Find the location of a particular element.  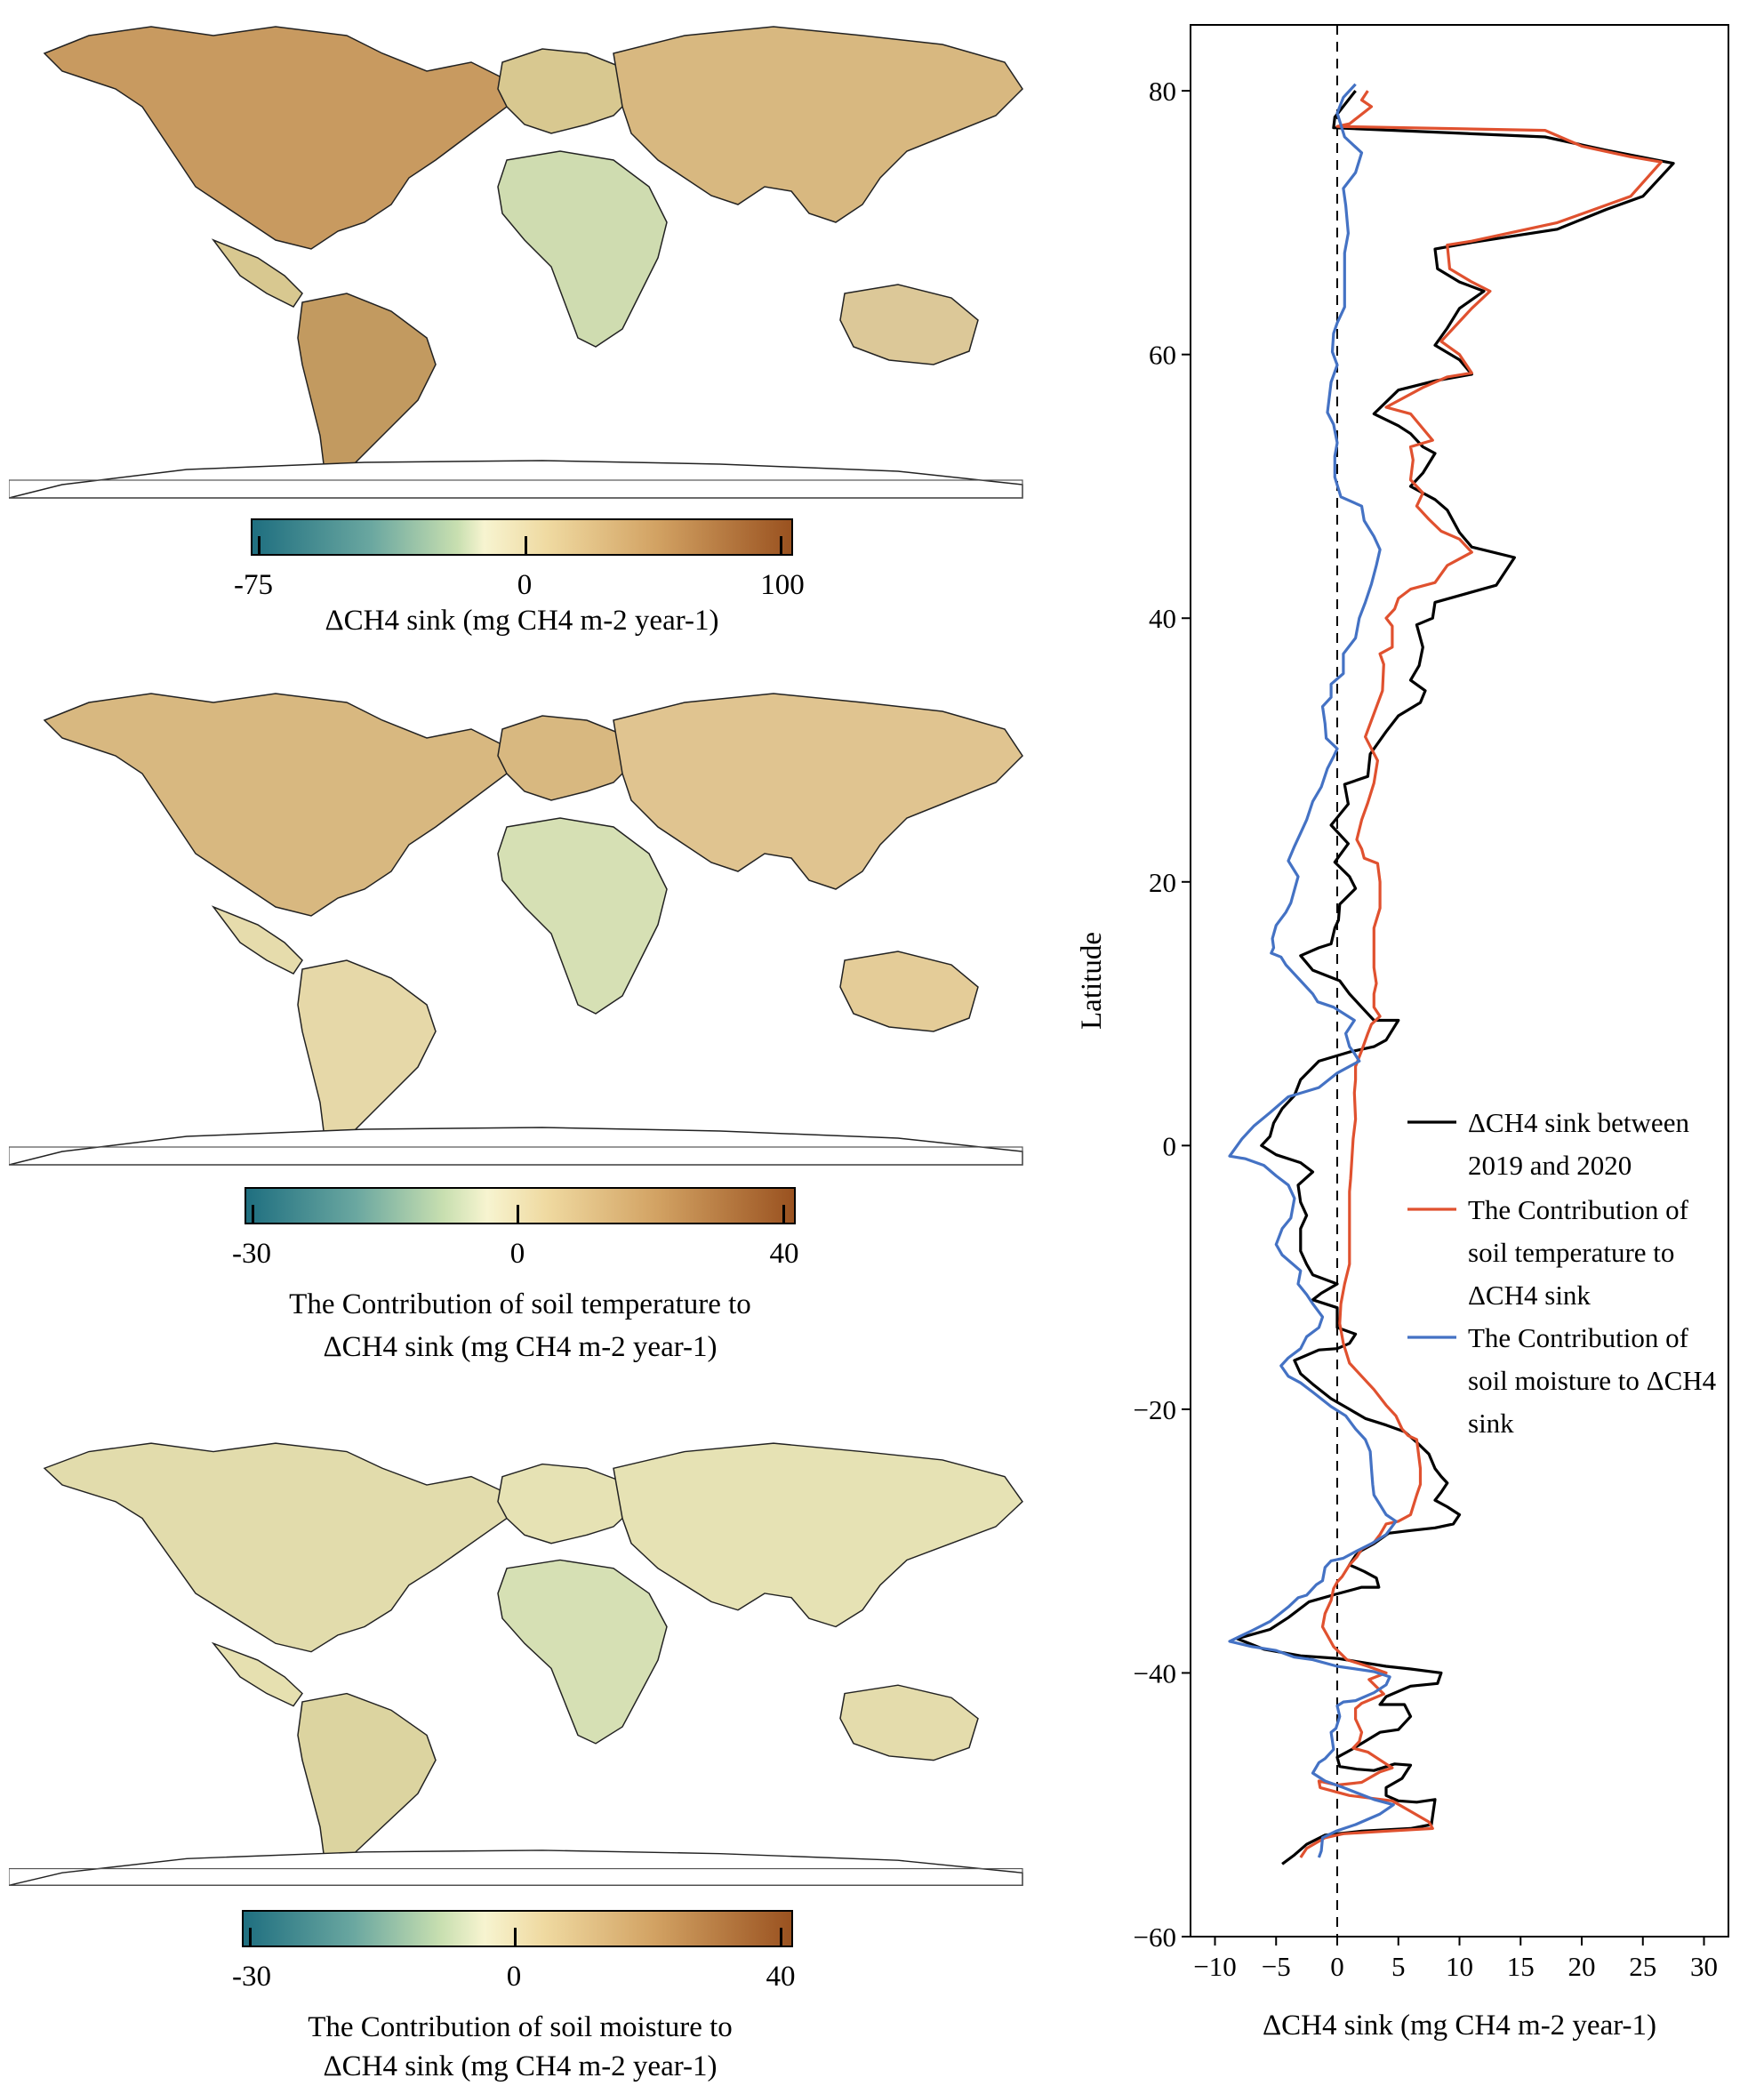

y-tick-label: −40 is located at coordinates (1155, 1673).